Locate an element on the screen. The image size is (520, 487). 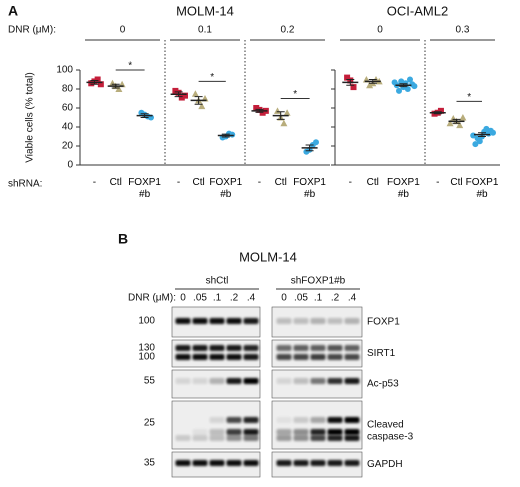
dose-value: .05 is located at coordinates (200, 298).